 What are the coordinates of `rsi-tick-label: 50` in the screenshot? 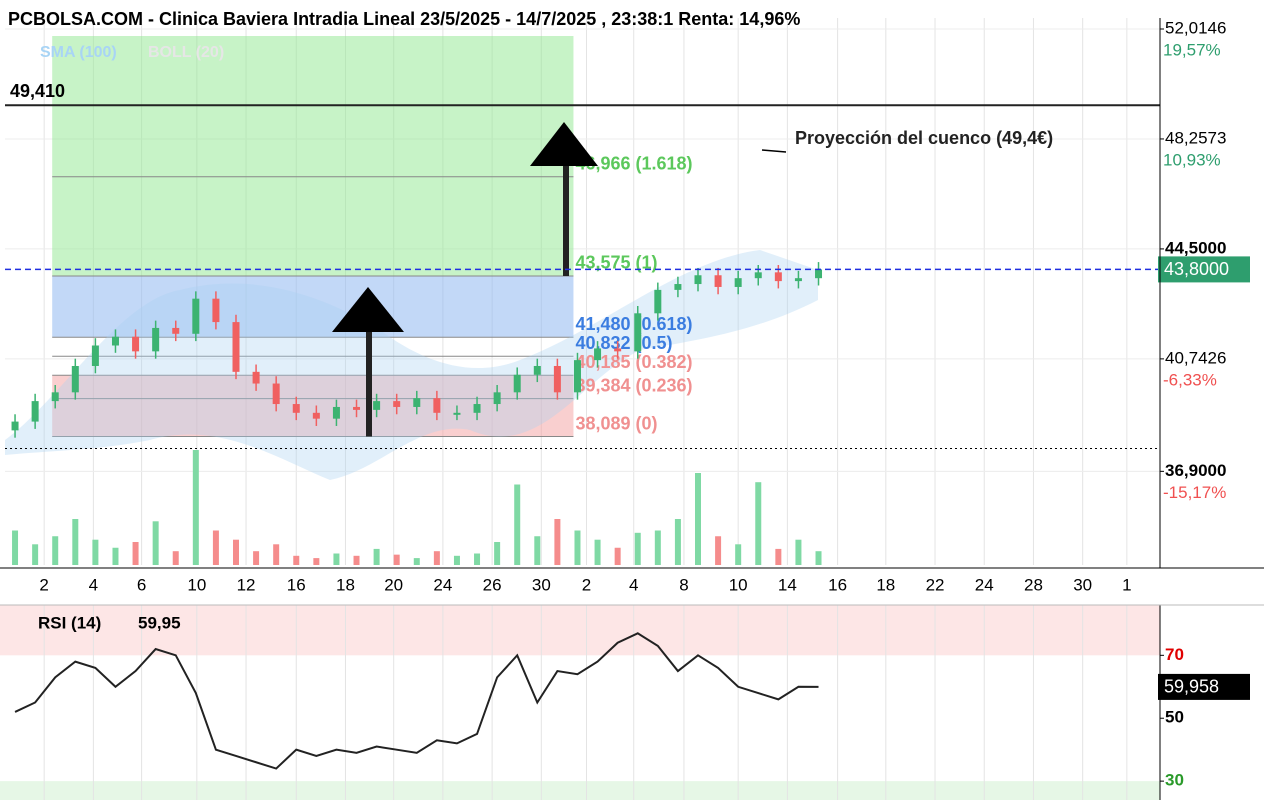 It's located at (1174, 717).